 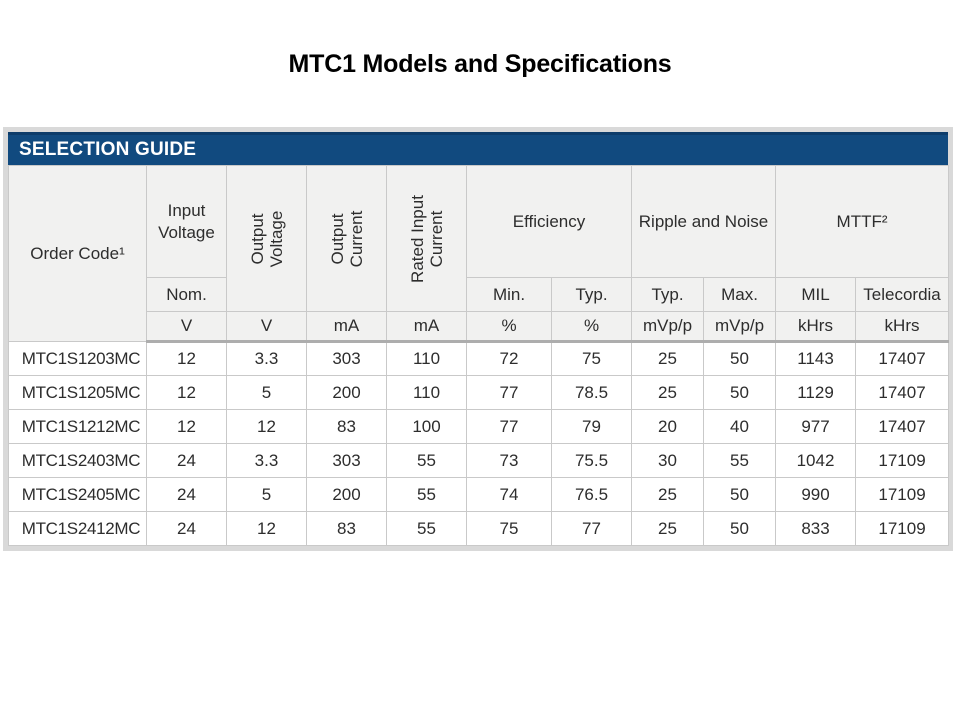 I want to click on header-rated-input-current-label: Rated Input Current, so click(x=426, y=238).